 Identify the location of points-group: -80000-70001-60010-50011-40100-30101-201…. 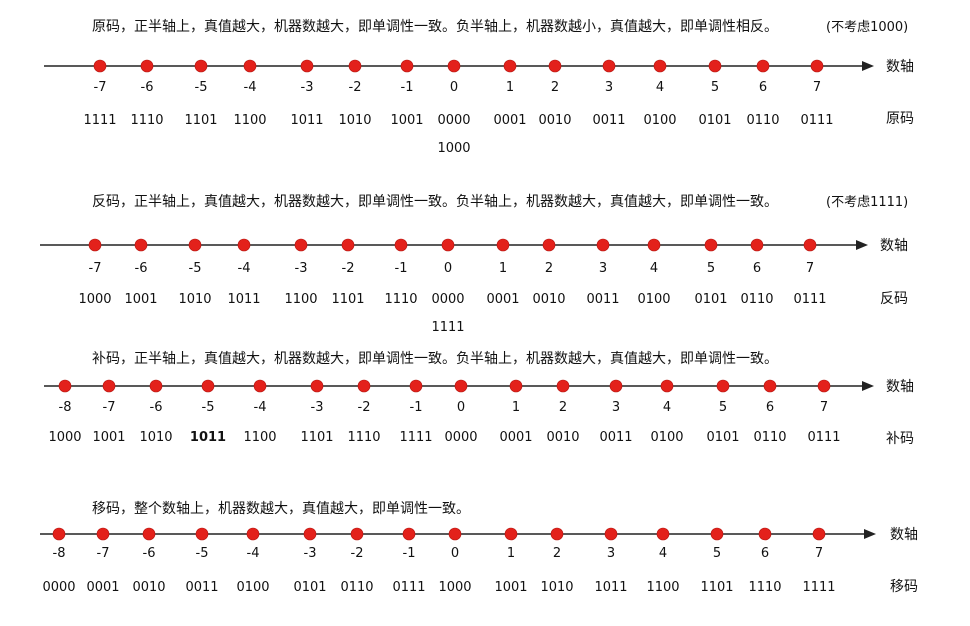
(439, 561).